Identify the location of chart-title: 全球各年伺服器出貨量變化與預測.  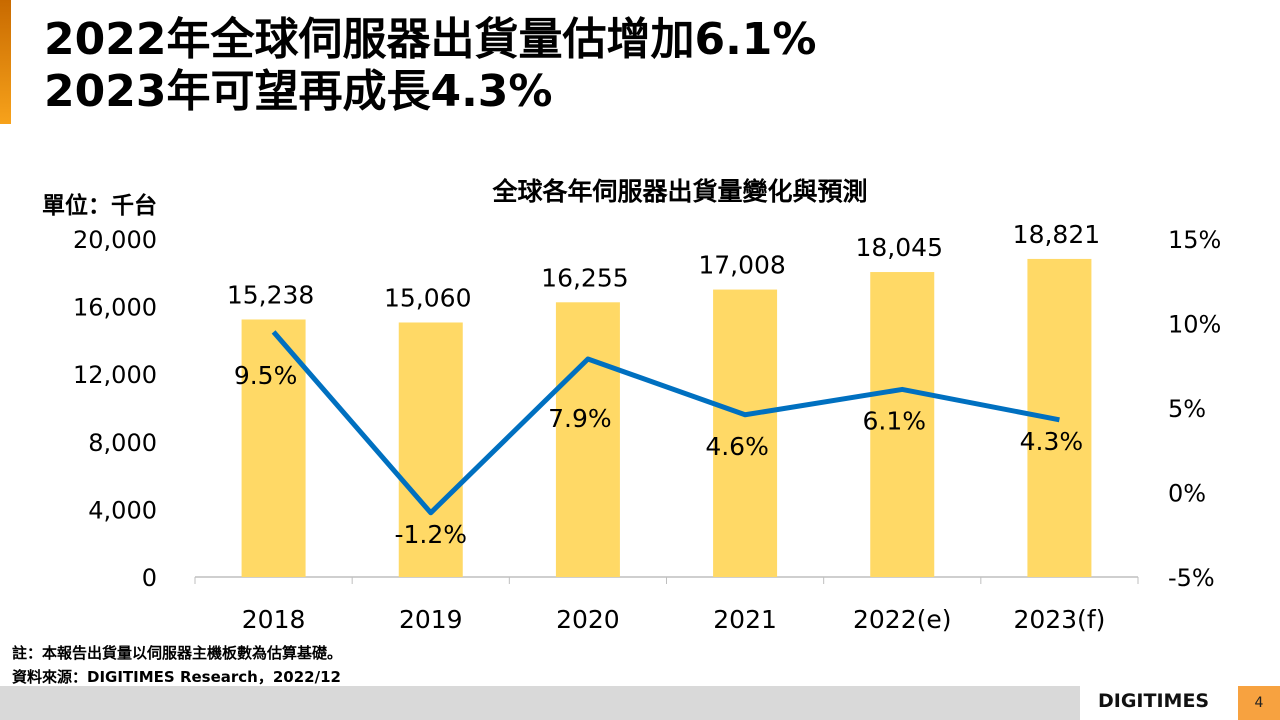
(679, 191).